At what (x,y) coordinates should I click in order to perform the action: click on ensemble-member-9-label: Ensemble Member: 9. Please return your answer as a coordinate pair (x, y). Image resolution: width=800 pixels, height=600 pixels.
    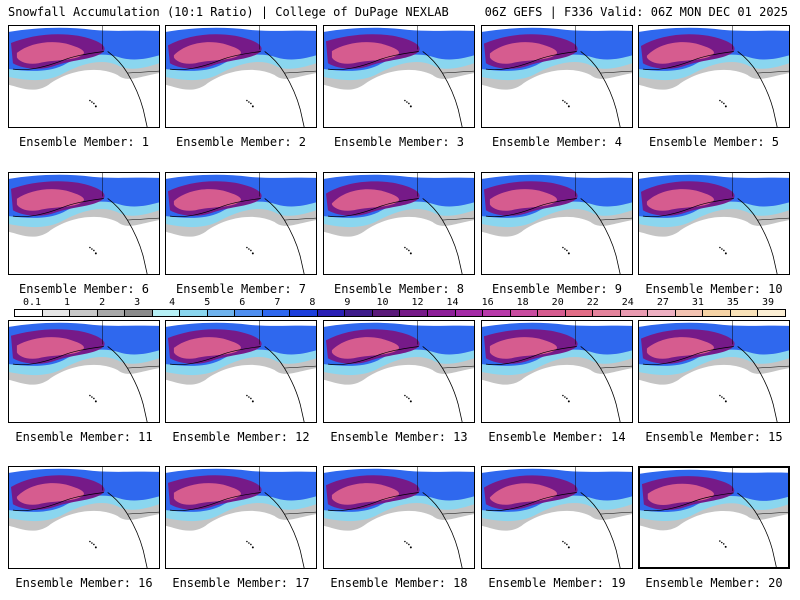
    Looking at the image, I should click on (557, 289).